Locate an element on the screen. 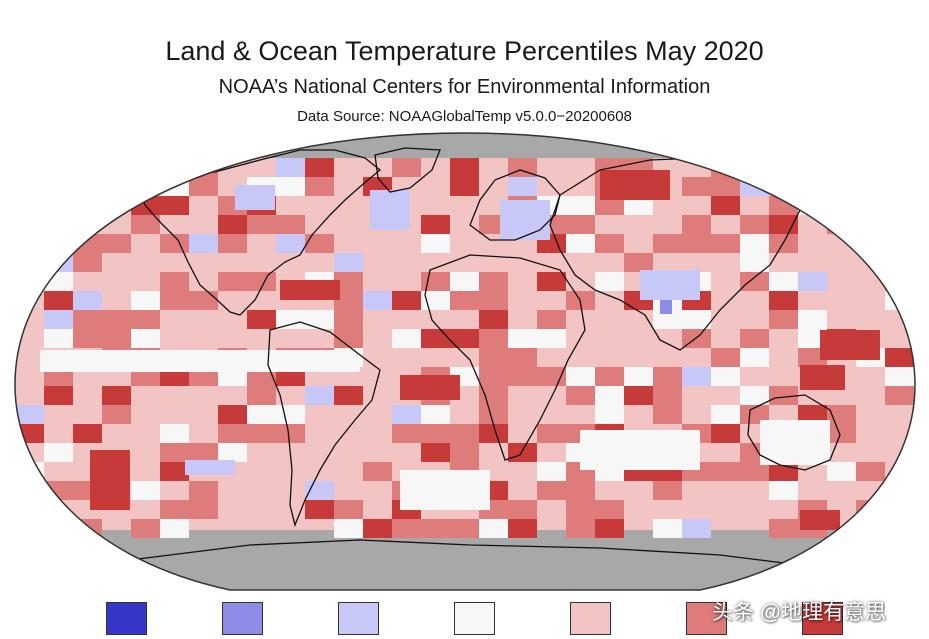  india-much-cooler is located at coordinates (666, 307).